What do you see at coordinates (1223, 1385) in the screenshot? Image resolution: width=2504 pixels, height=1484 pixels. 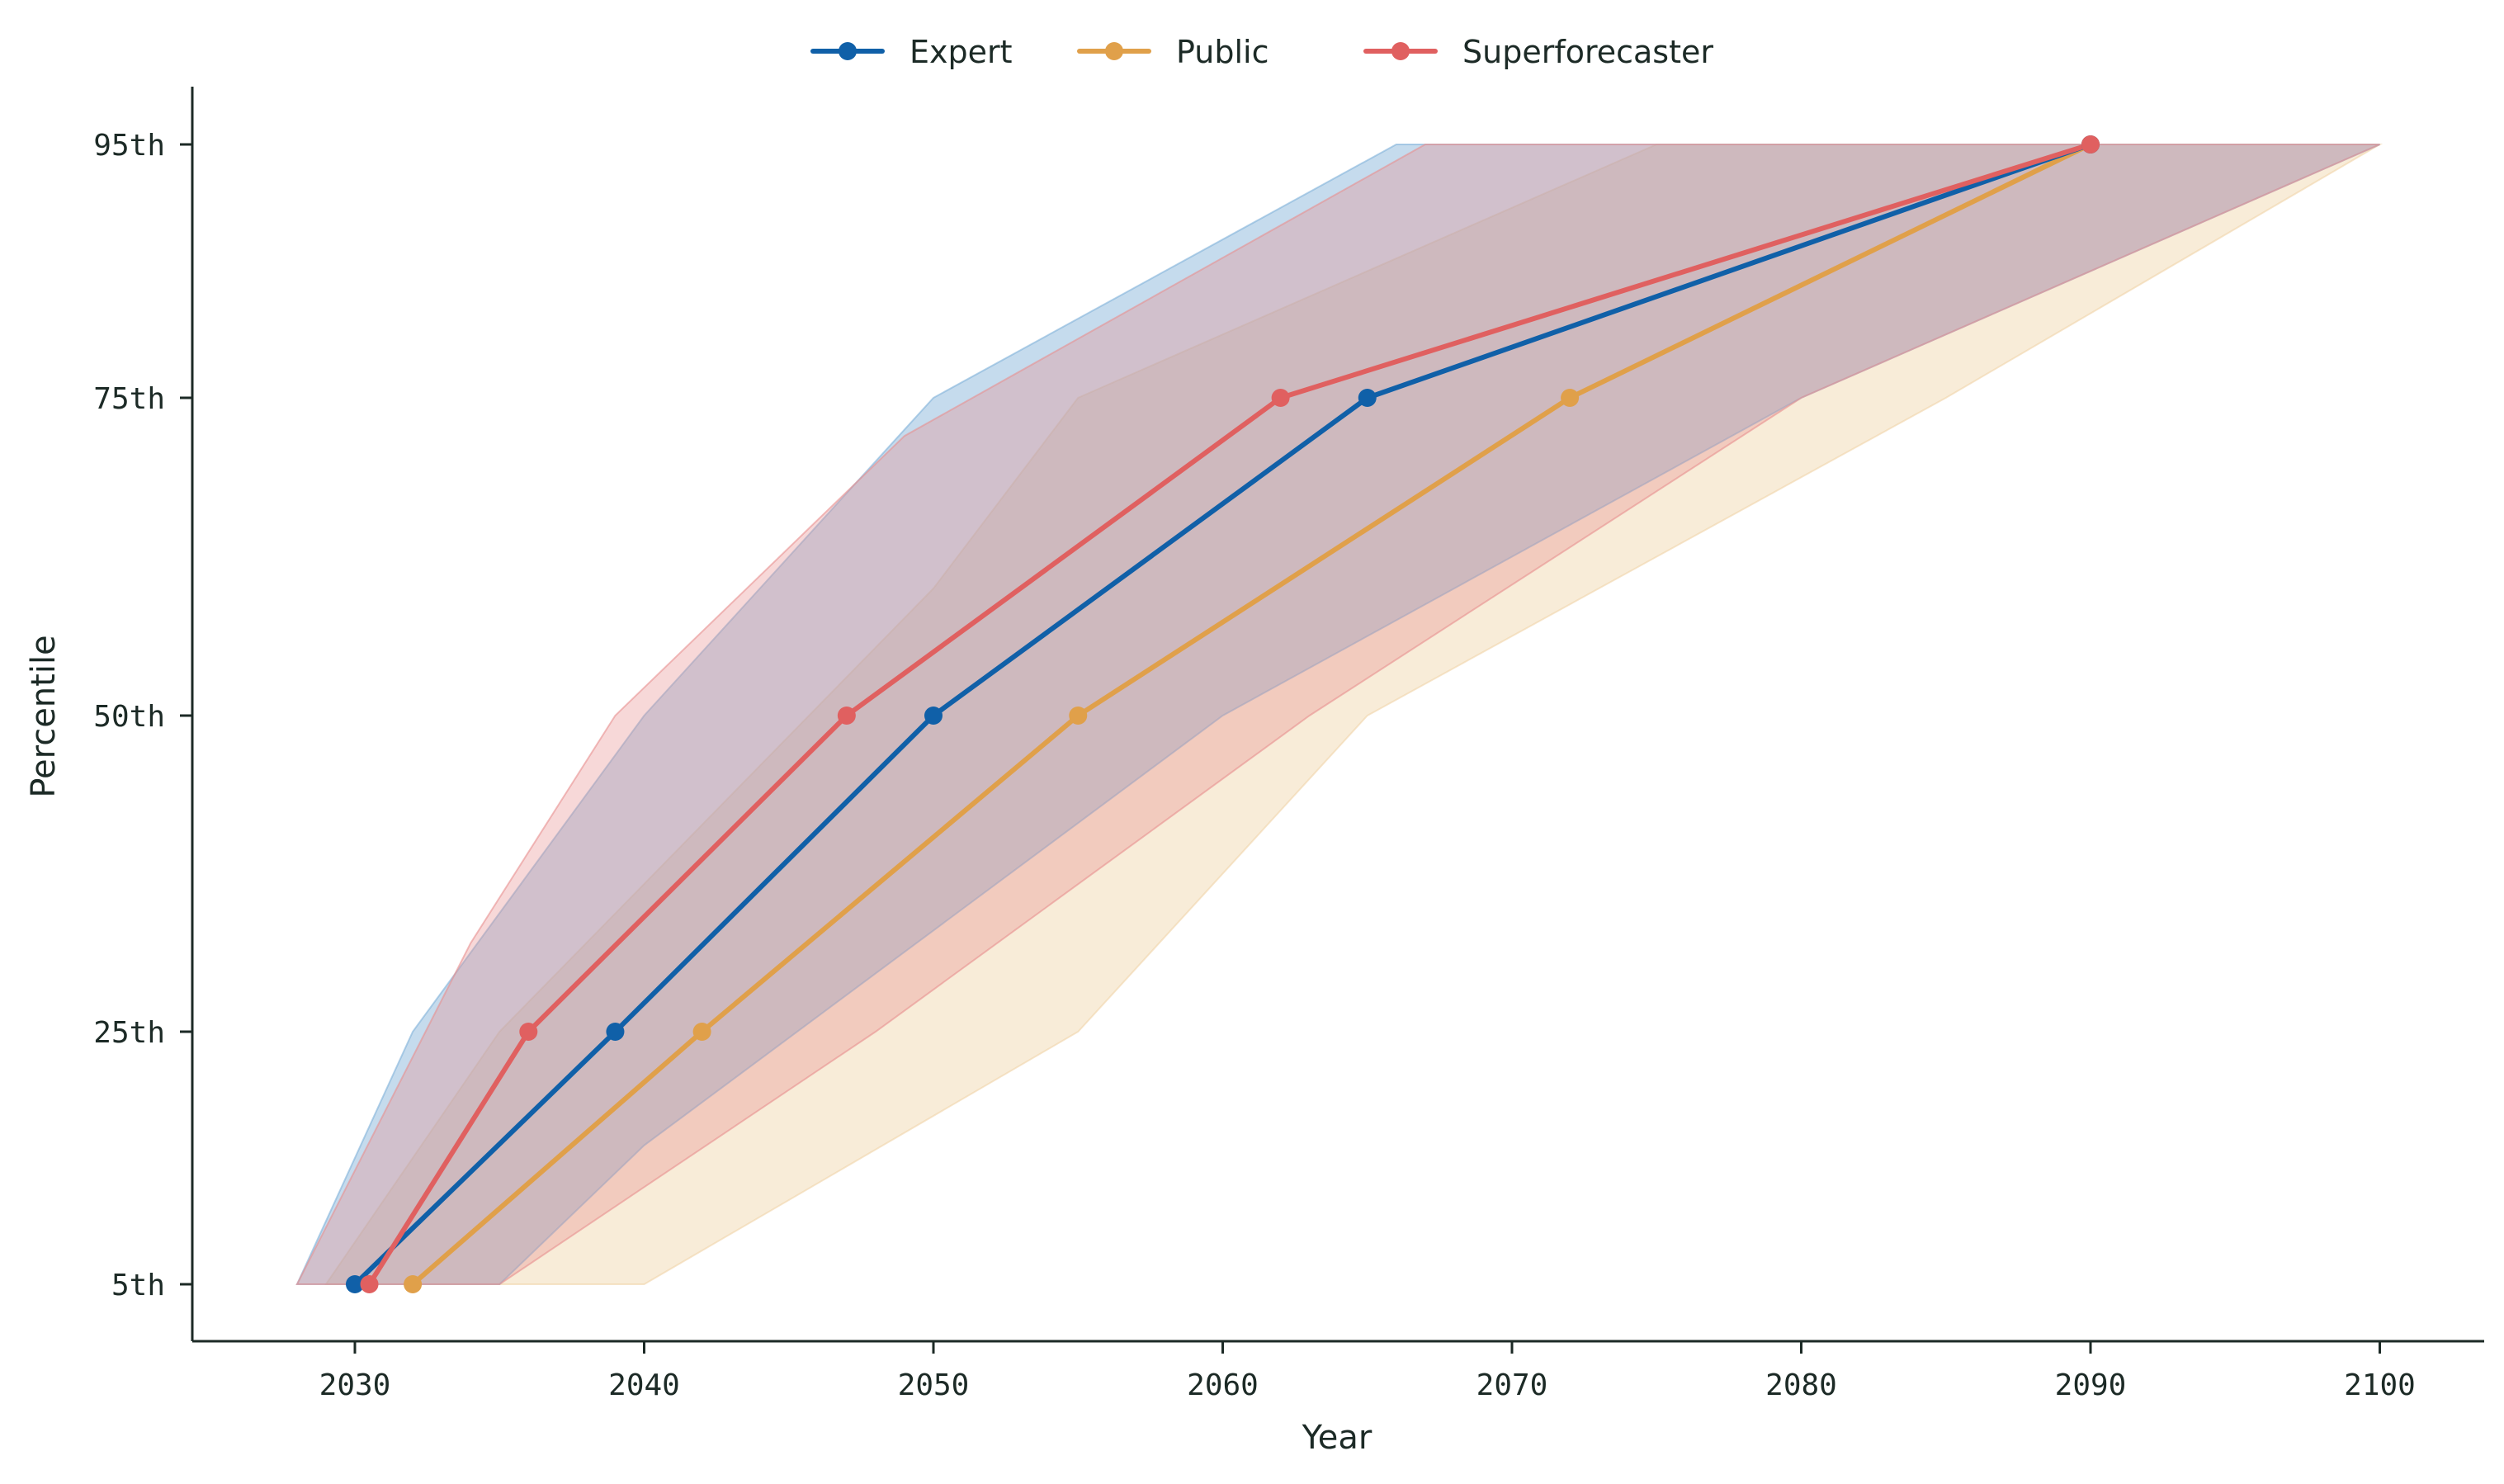 I see `x-tick-label: 2060` at bounding box center [1223, 1385].